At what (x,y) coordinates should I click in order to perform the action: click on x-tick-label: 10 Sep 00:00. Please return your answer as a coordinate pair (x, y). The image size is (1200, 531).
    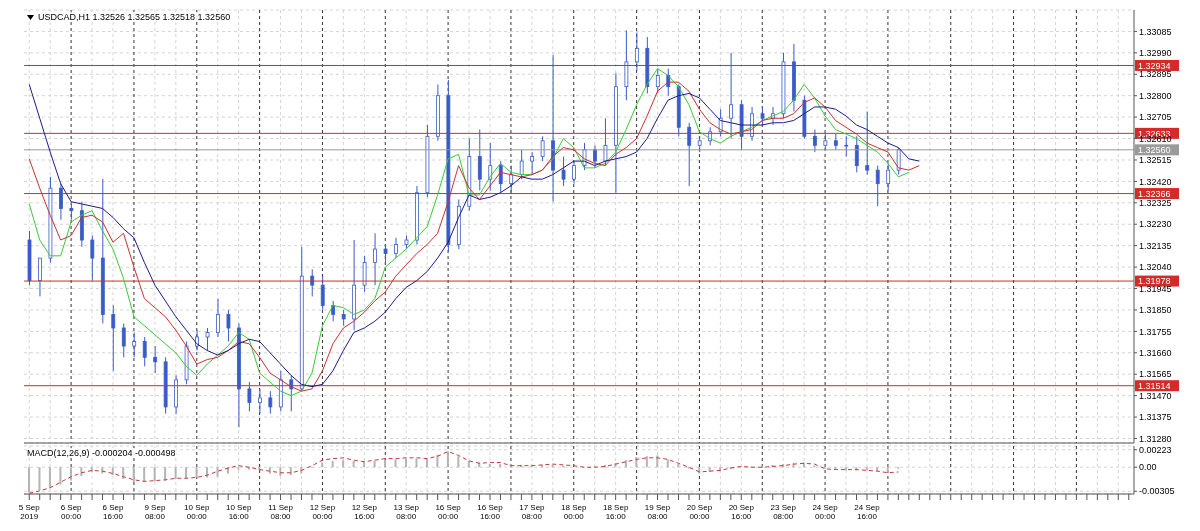
    Looking at the image, I should click on (197, 512).